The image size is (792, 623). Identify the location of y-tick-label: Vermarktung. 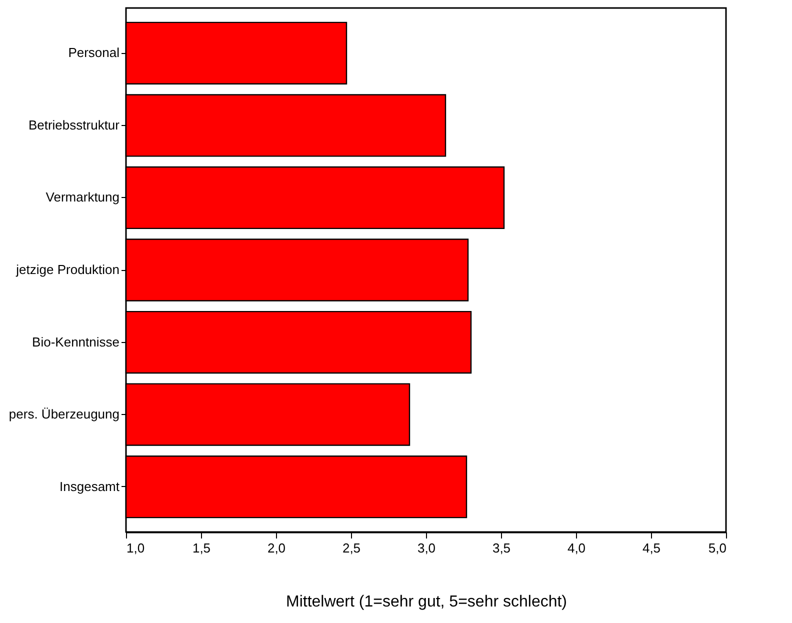
(83, 197).